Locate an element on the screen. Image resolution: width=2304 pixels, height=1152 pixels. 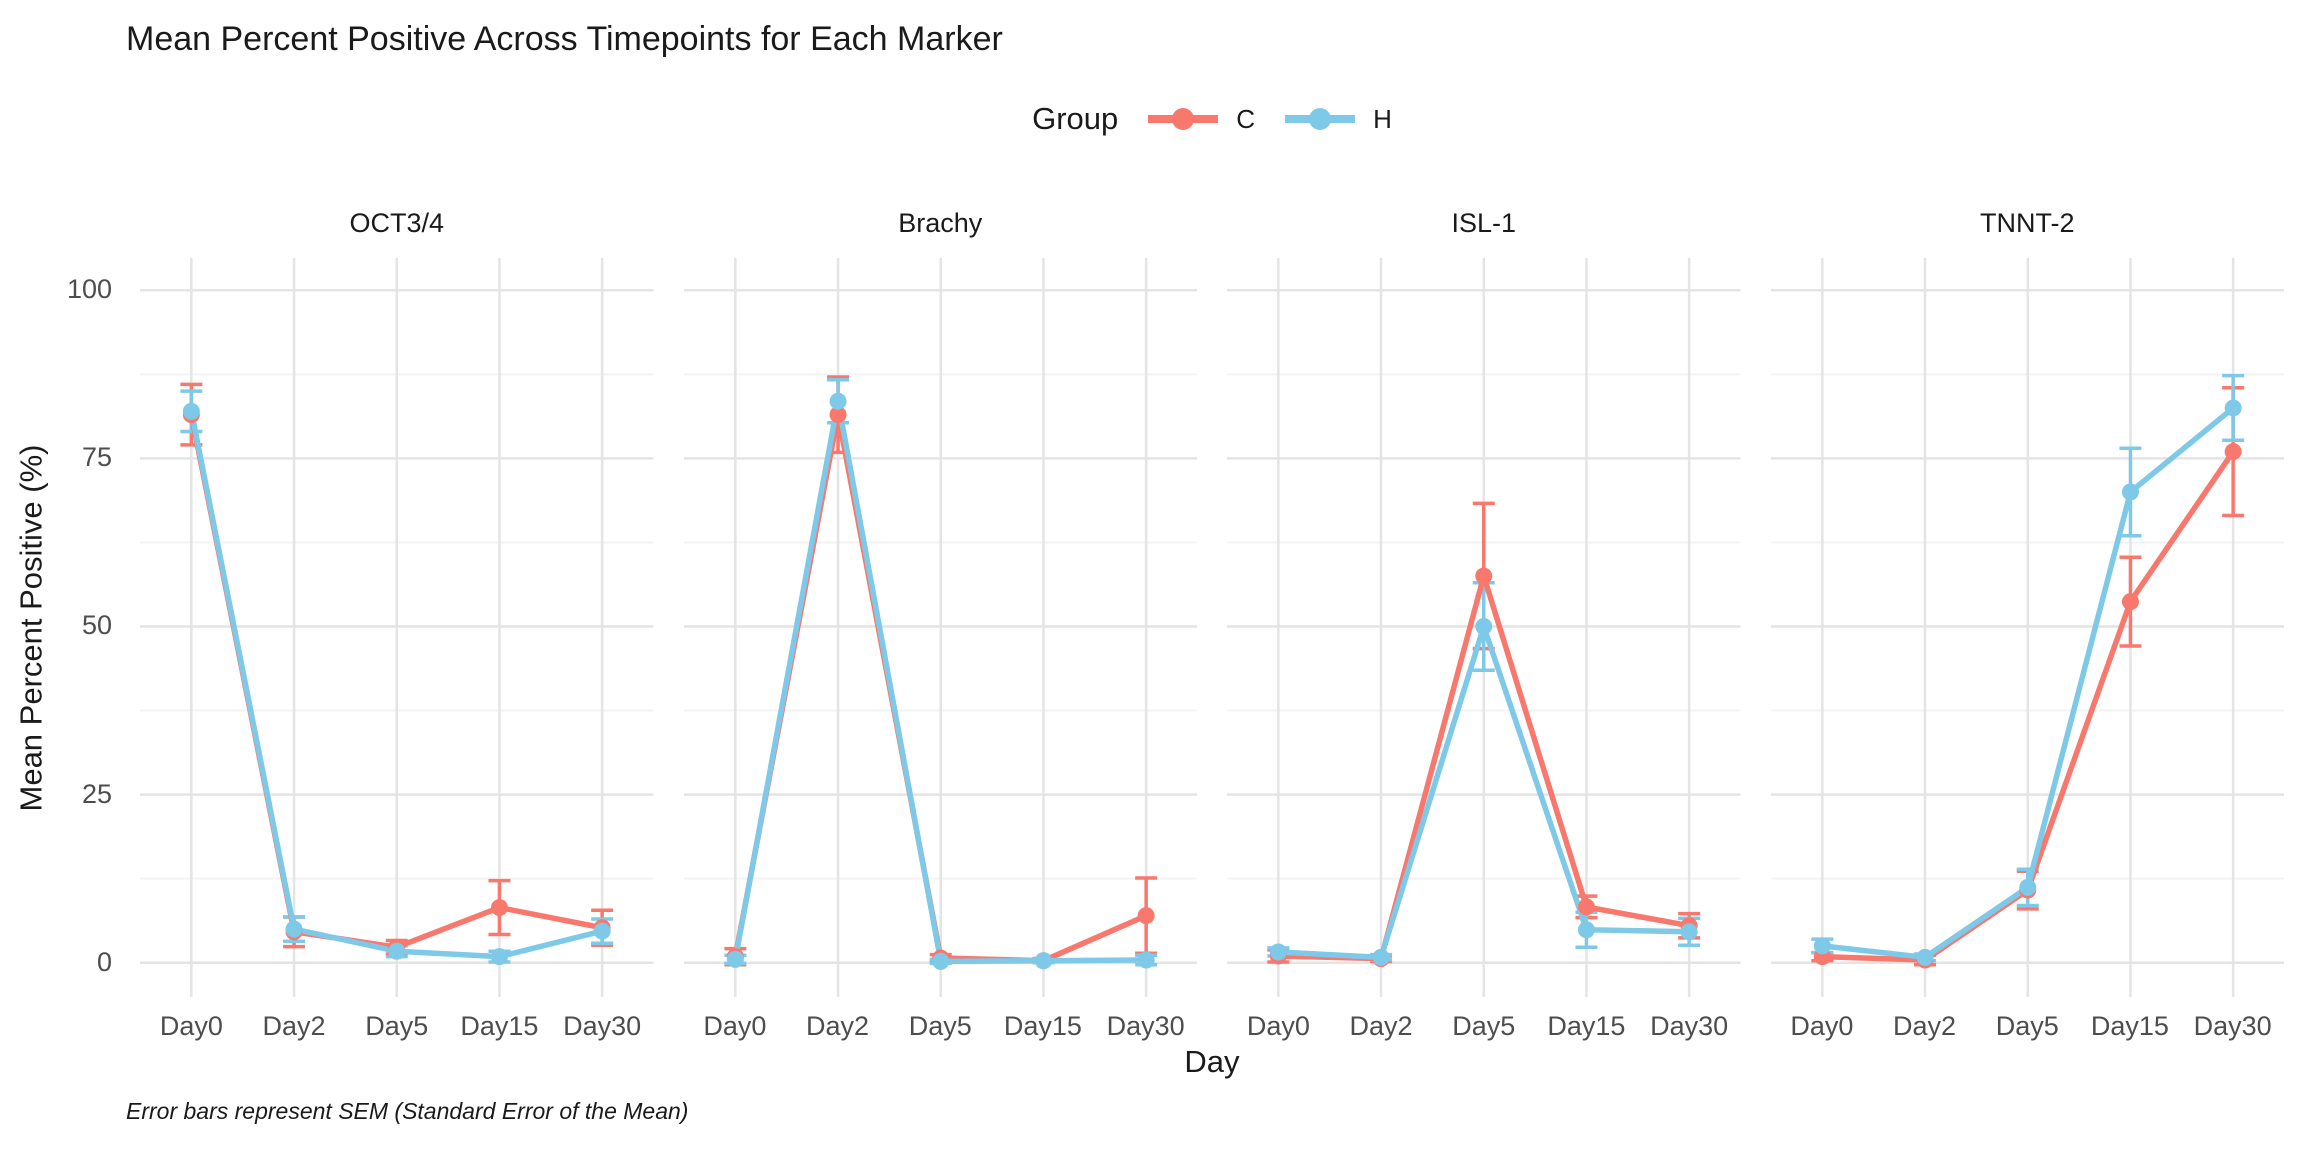
legend-label-c: C is located at coordinates (1246, 118).